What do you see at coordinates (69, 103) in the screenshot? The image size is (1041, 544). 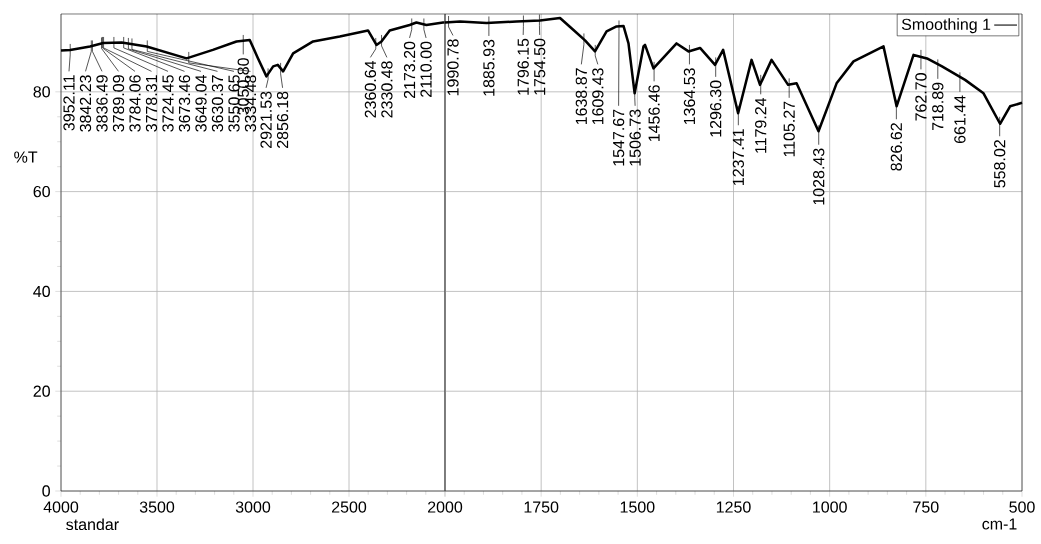 I see `annotation: 3952.11` at bounding box center [69, 103].